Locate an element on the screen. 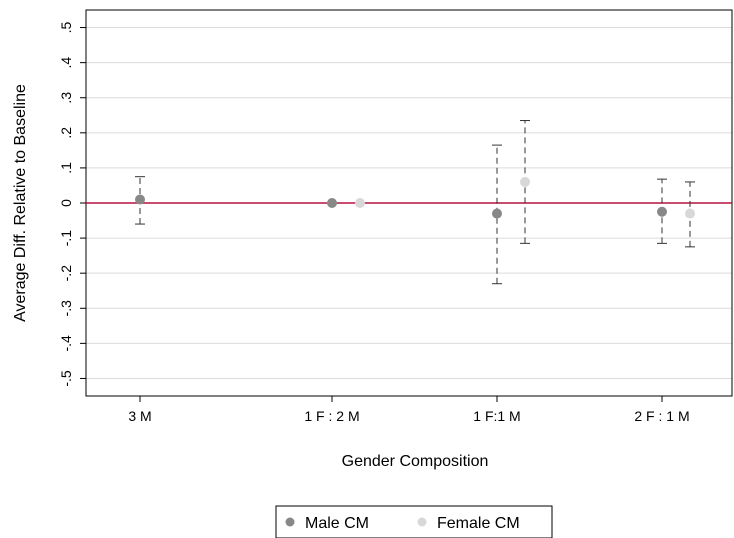  legend-box is located at coordinates (414, 521).